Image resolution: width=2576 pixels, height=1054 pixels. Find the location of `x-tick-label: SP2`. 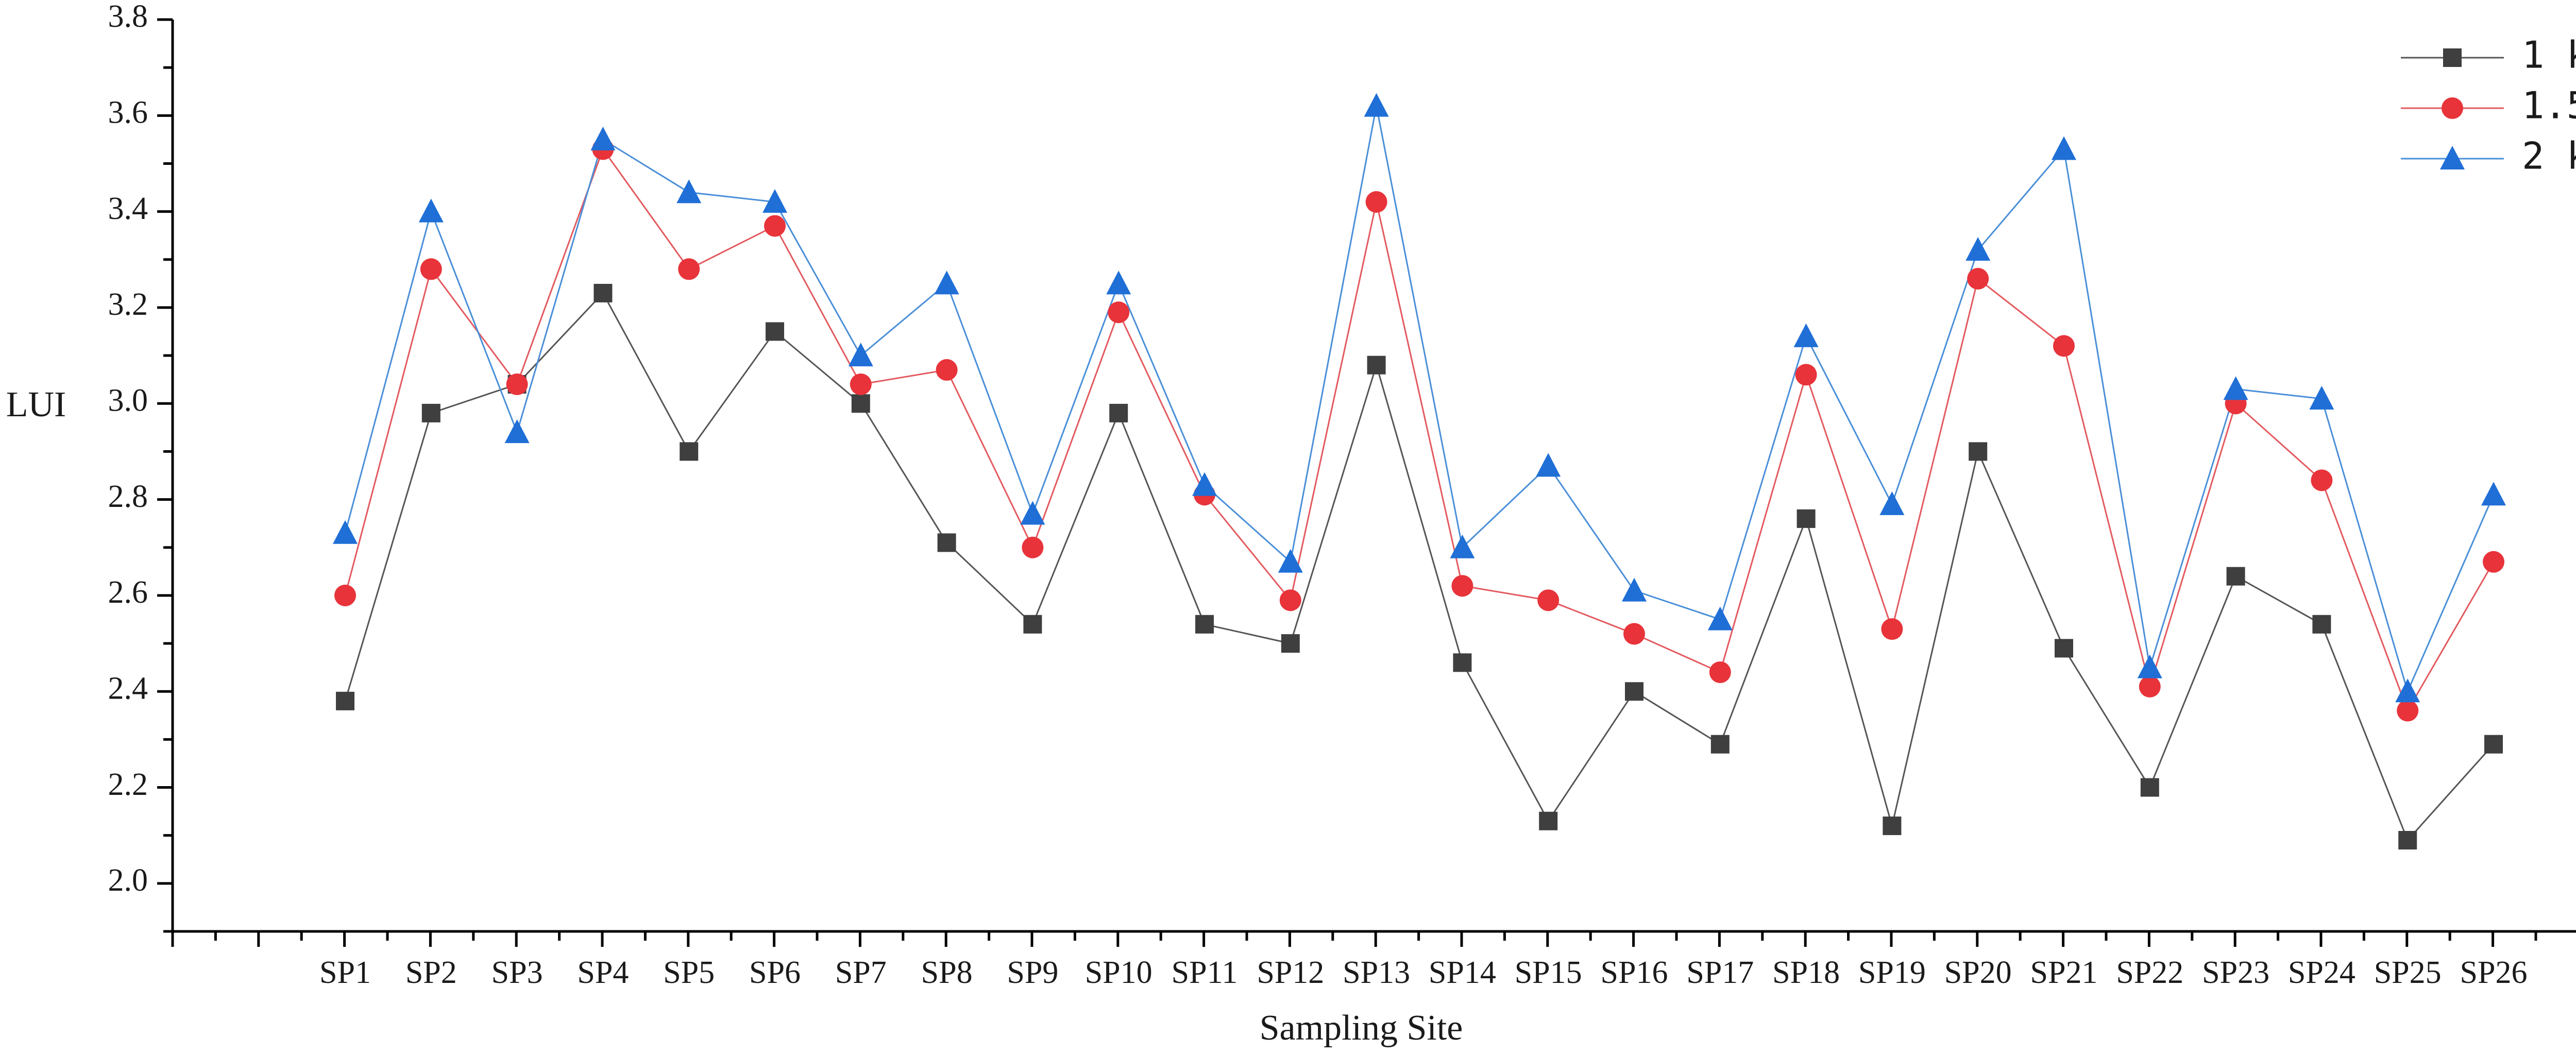

x-tick-label: SP2 is located at coordinates (431, 972).